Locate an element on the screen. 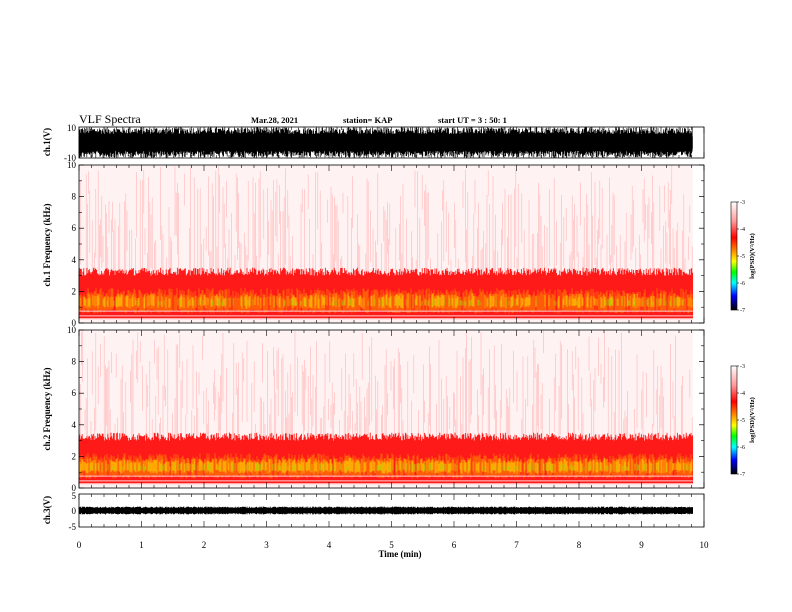 The height and width of the screenshot is (612, 792). waveform-ch1-core is located at coordinates (386, 142).